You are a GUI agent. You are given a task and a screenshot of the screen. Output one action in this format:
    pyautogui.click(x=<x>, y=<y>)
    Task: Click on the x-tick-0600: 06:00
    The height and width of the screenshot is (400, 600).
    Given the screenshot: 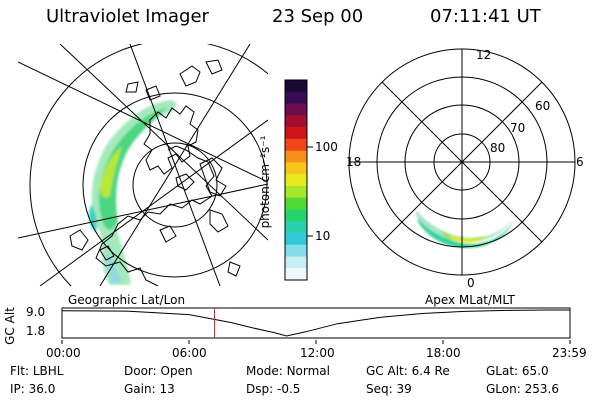 What is the action you would take?
    pyautogui.click(x=189, y=353)
    